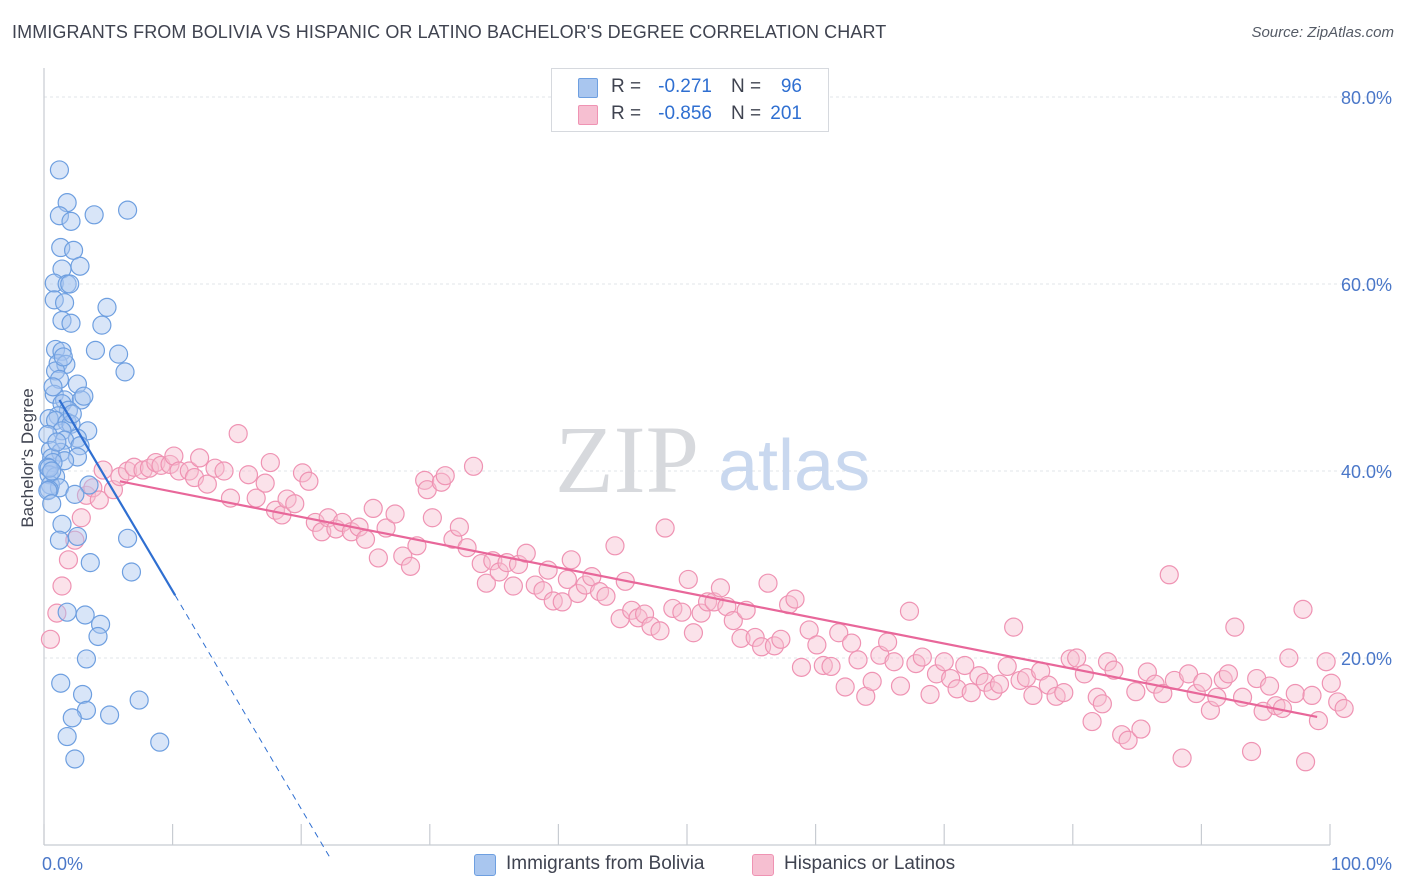 The height and width of the screenshot is (892, 1406). What do you see at coordinates (1361, 864) in the screenshot?
I see `x-tick-label-max: 100.0%` at bounding box center [1361, 864].